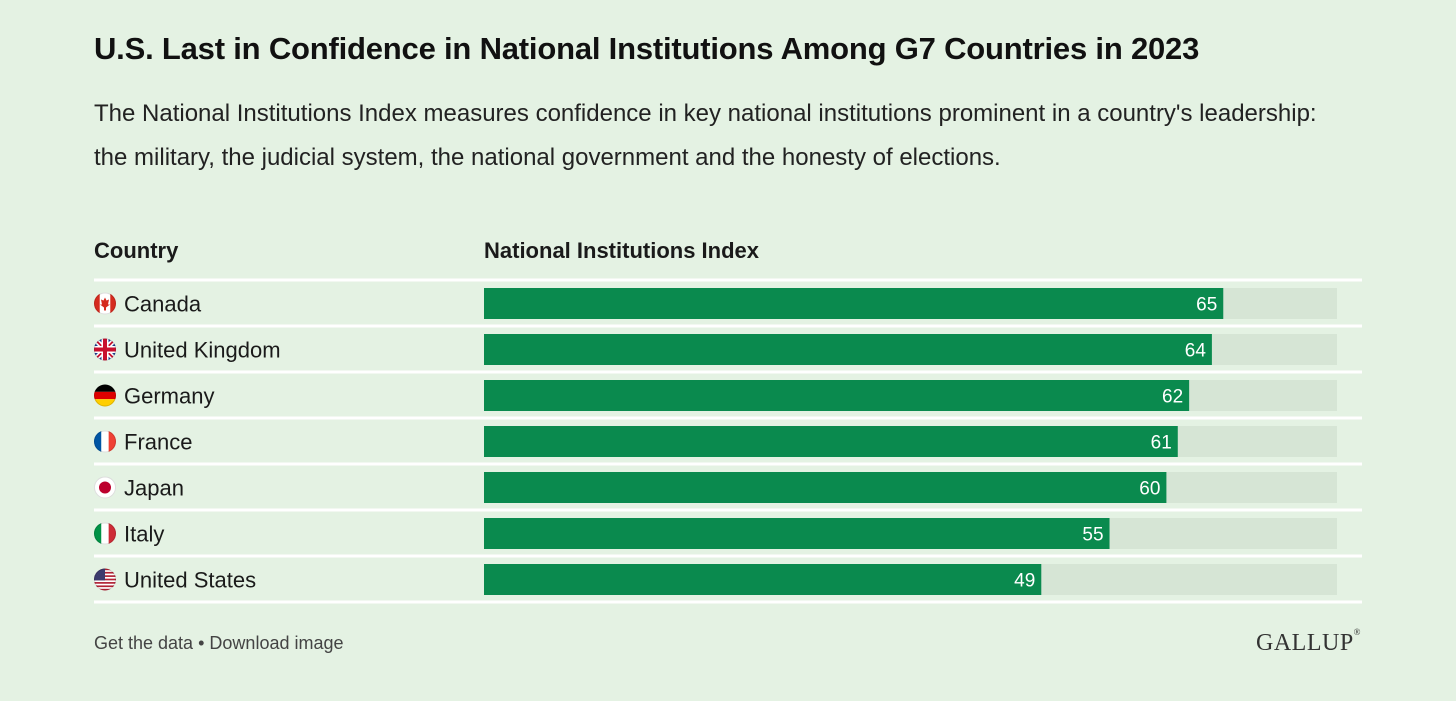 The image size is (1456, 701). I want to click on country-column-header: Country, so click(136, 250).